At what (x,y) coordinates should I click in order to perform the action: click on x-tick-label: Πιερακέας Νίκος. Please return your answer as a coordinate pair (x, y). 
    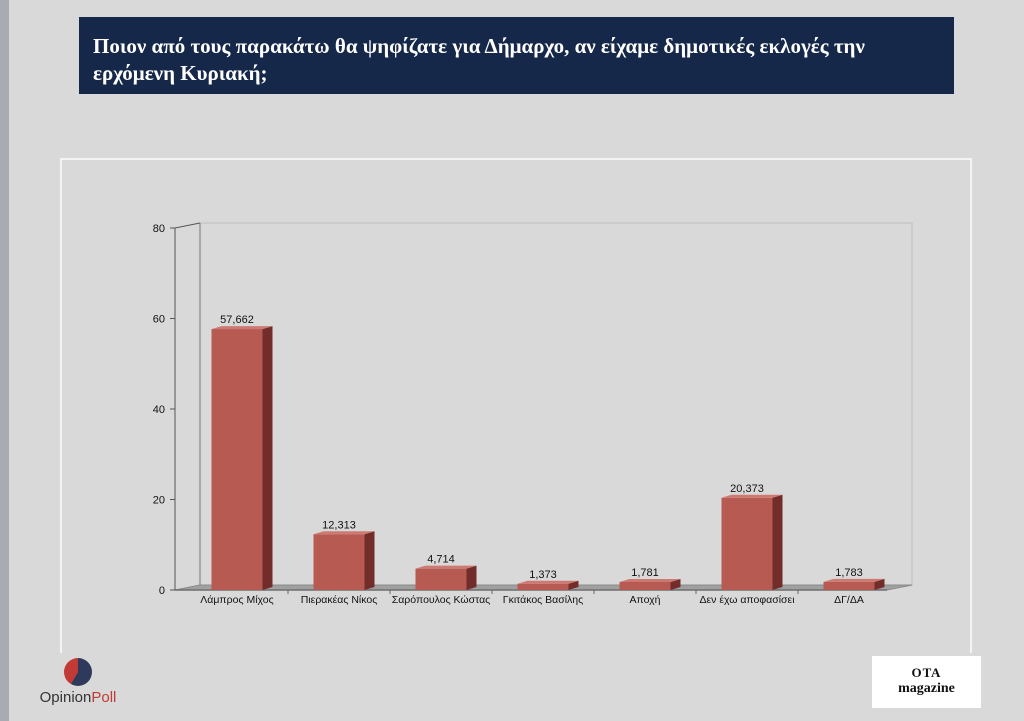
    Looking at the image, I should click on (339, 600).